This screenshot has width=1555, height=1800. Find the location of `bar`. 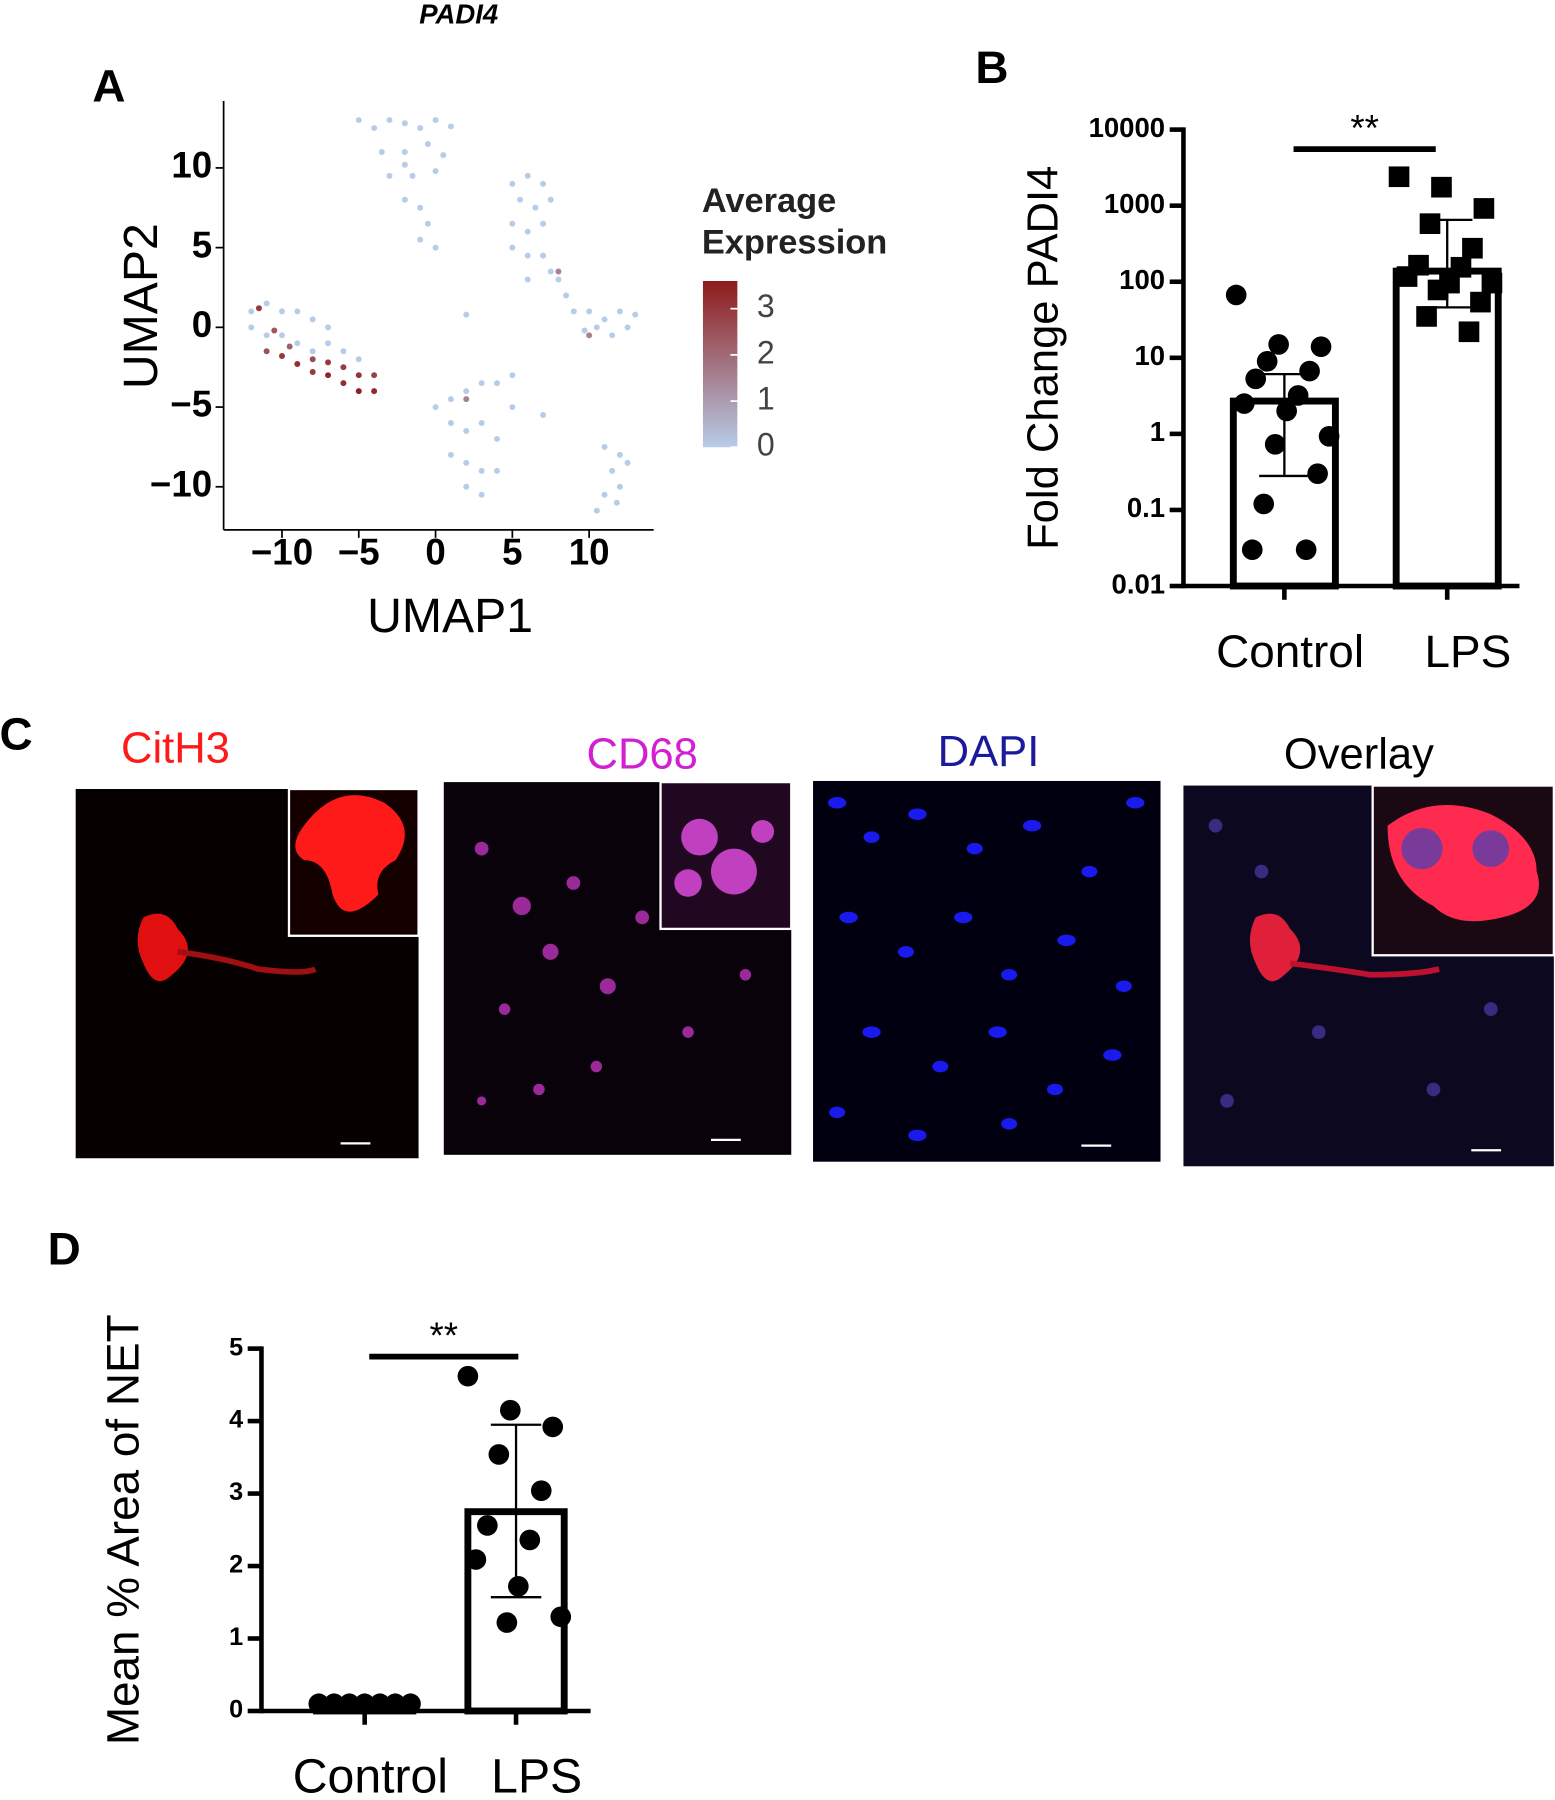

bar is located at coordinates (1447, 428).